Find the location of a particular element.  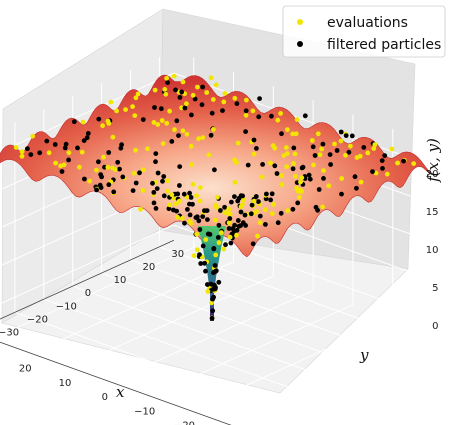

x-axis-label: x is located at coordinates (120, 392).